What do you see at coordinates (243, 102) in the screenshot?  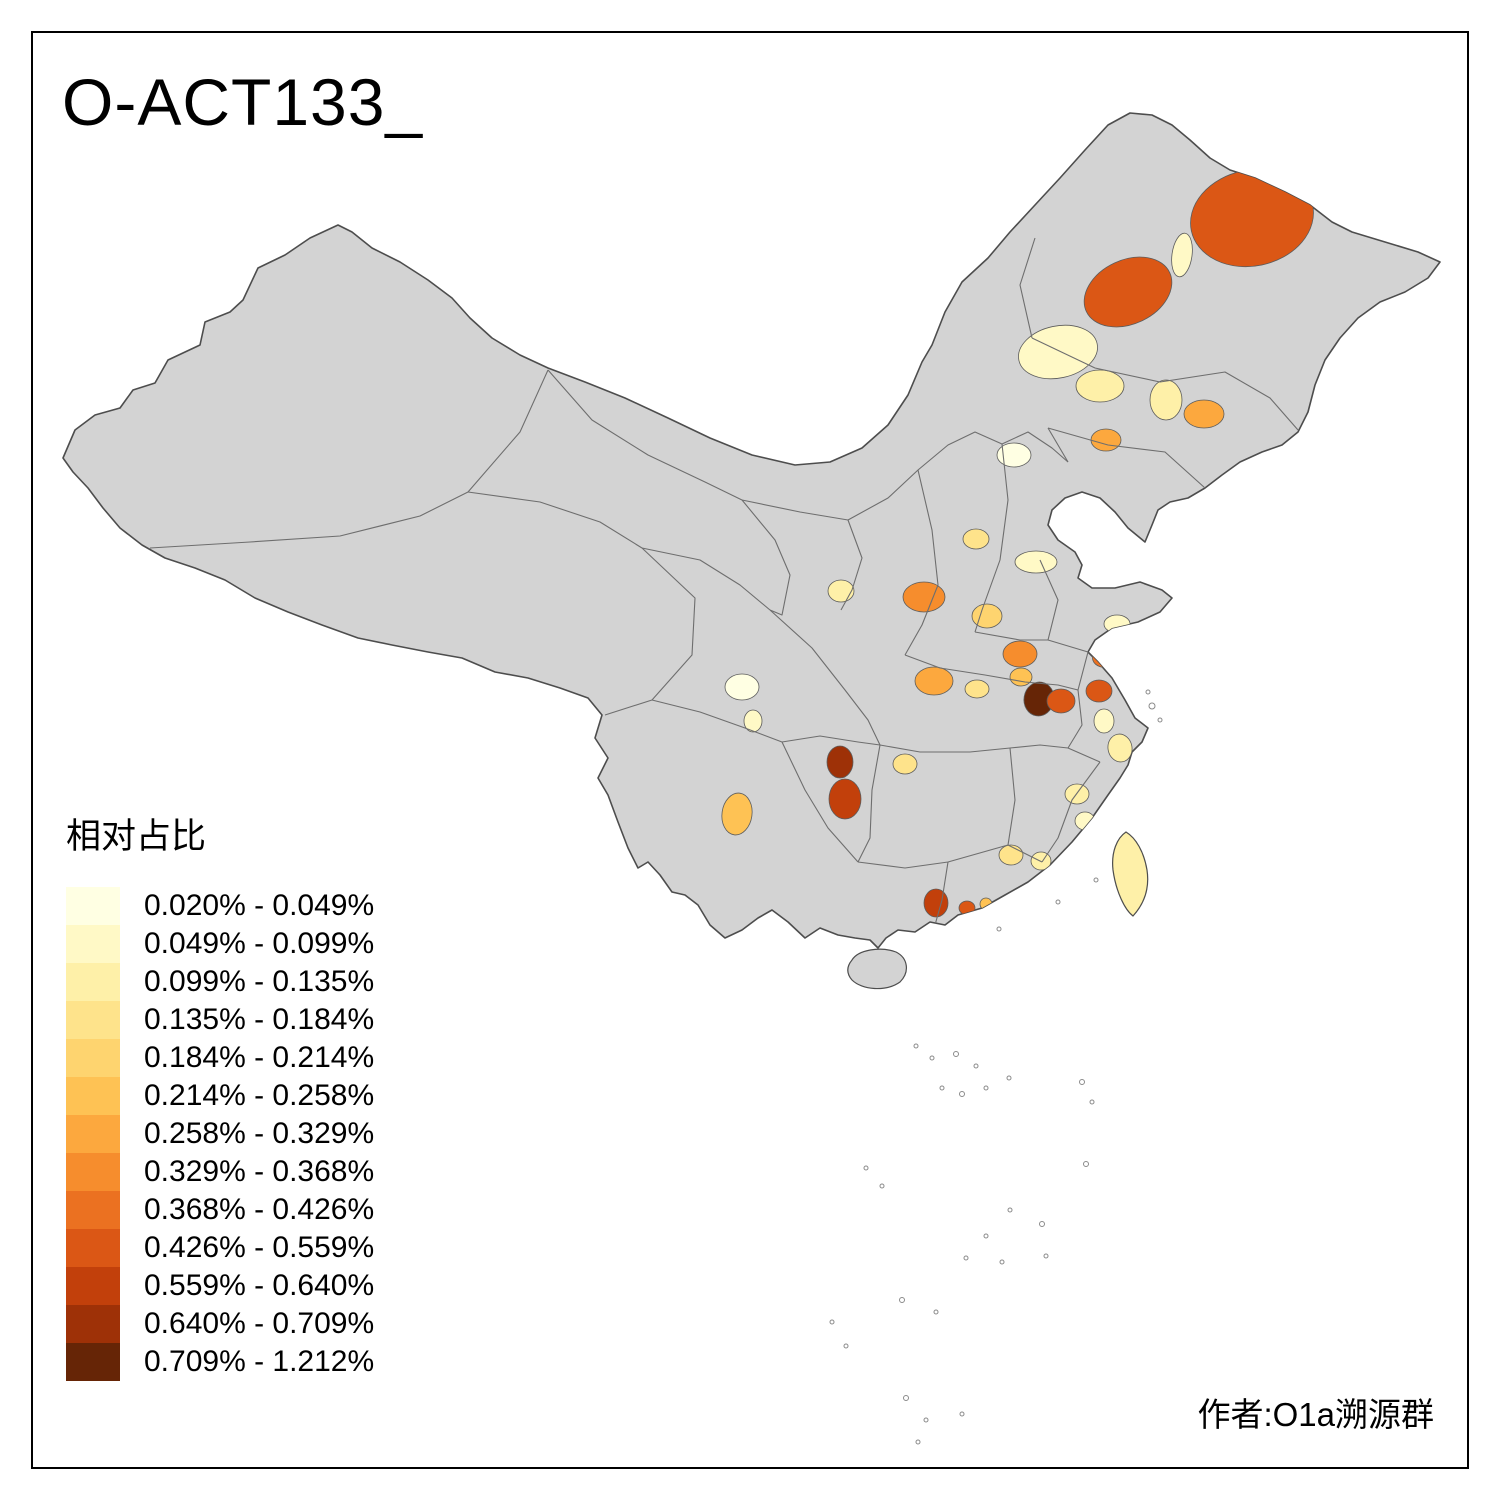 I see `figure-title: O-ACT133_` at bounding box center [243, 102].